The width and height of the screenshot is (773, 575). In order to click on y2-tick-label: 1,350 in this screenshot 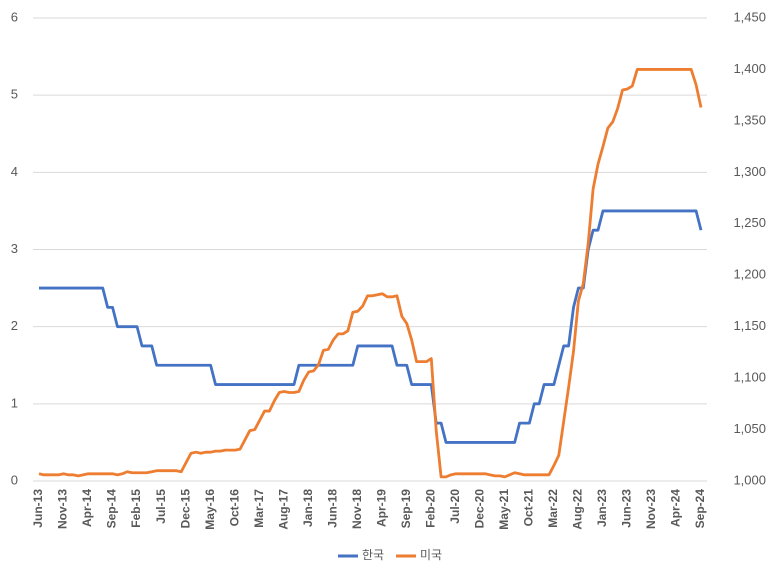, I will do `click(749, 119)`.